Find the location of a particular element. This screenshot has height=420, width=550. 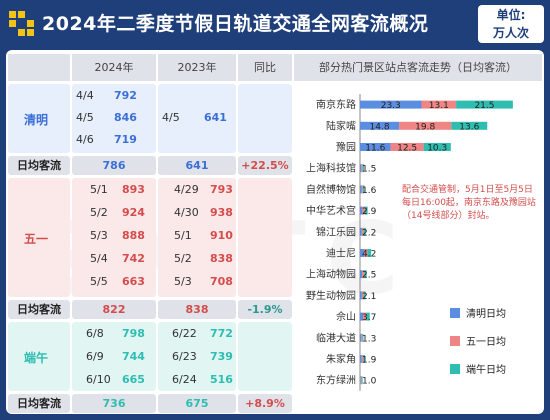

category-label: 中华艺术宫 is located at coordinates (331, 210).